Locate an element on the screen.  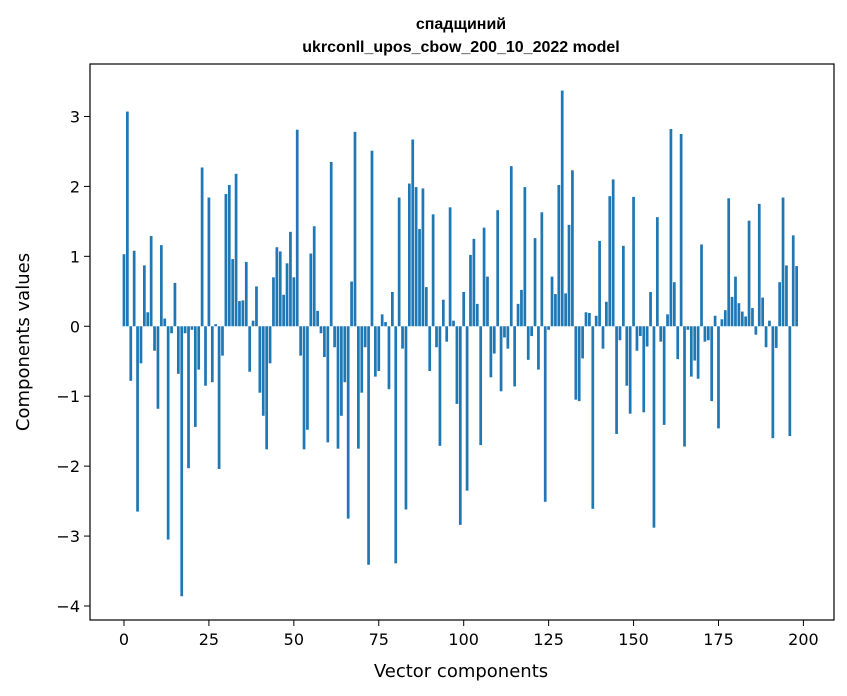
x-tick-label: 75 is located at coordinates (379, 639).